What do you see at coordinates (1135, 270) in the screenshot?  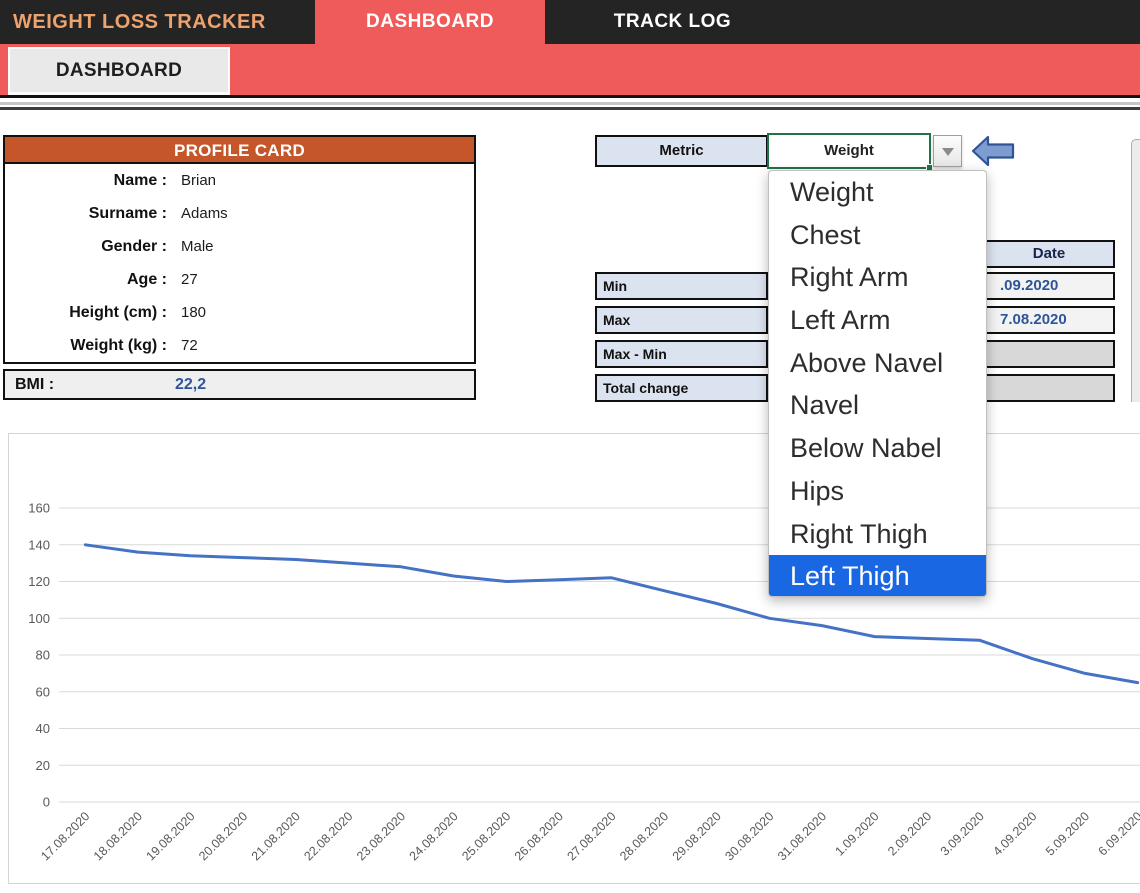 I see `cutoff-panel-edge` at bounding box center [1135, 270].